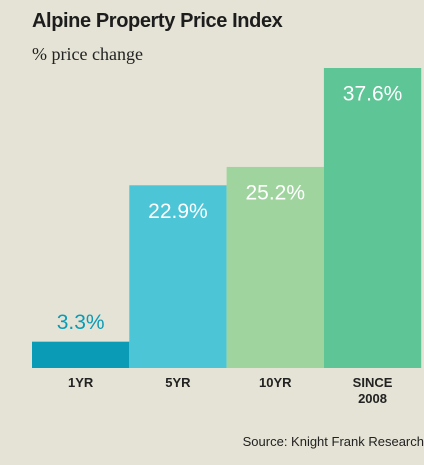  What do you see at coordinates (80, 382) in the screenshot?
I see `x-tick-label: 1YR` at bounding box center [80, 382].